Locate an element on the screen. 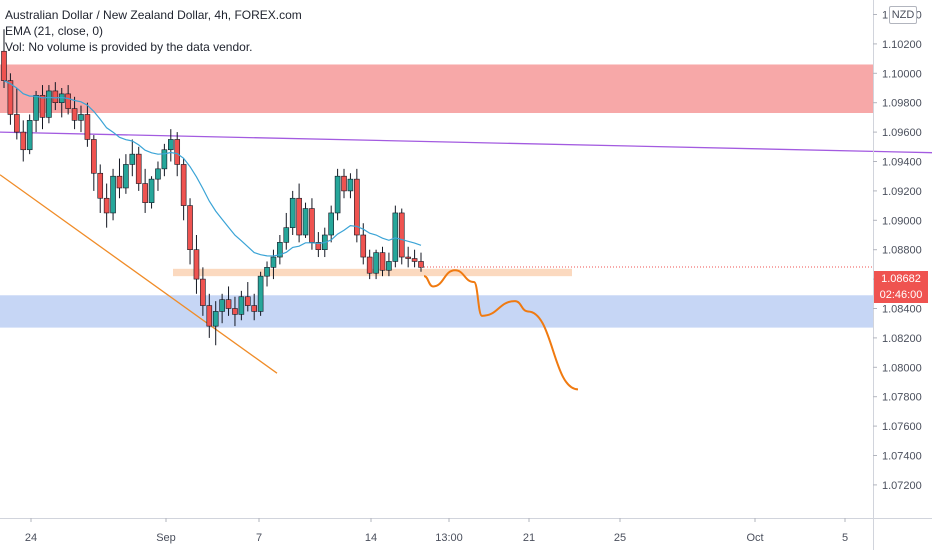  y-tick-label: 1.08000 is located at coordinates (902, 368).